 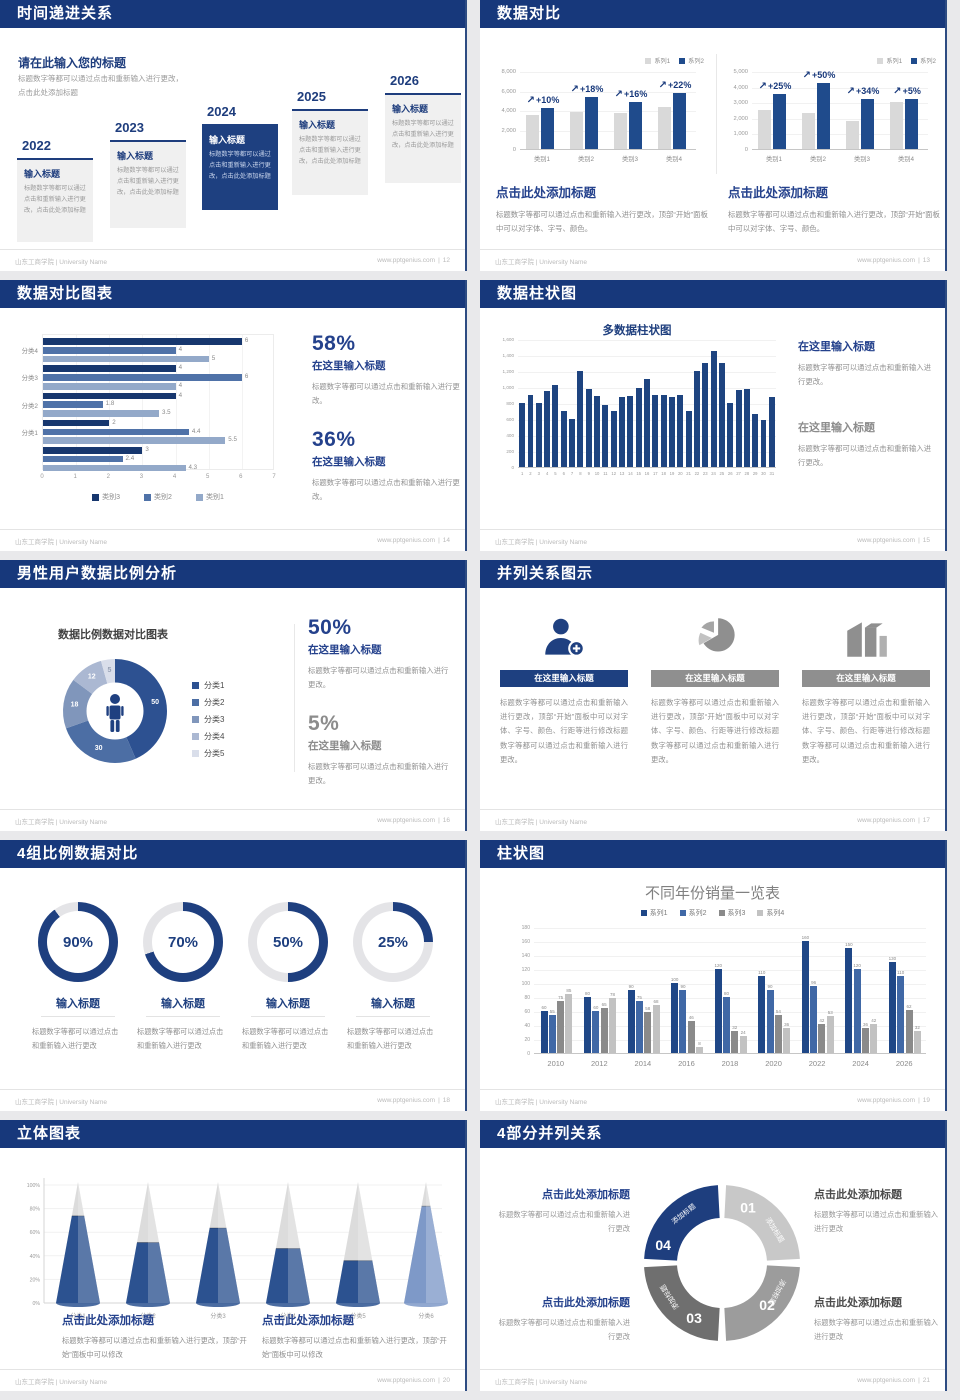 I want to click on legend-label: 系列2, so click(x=928, y=61).